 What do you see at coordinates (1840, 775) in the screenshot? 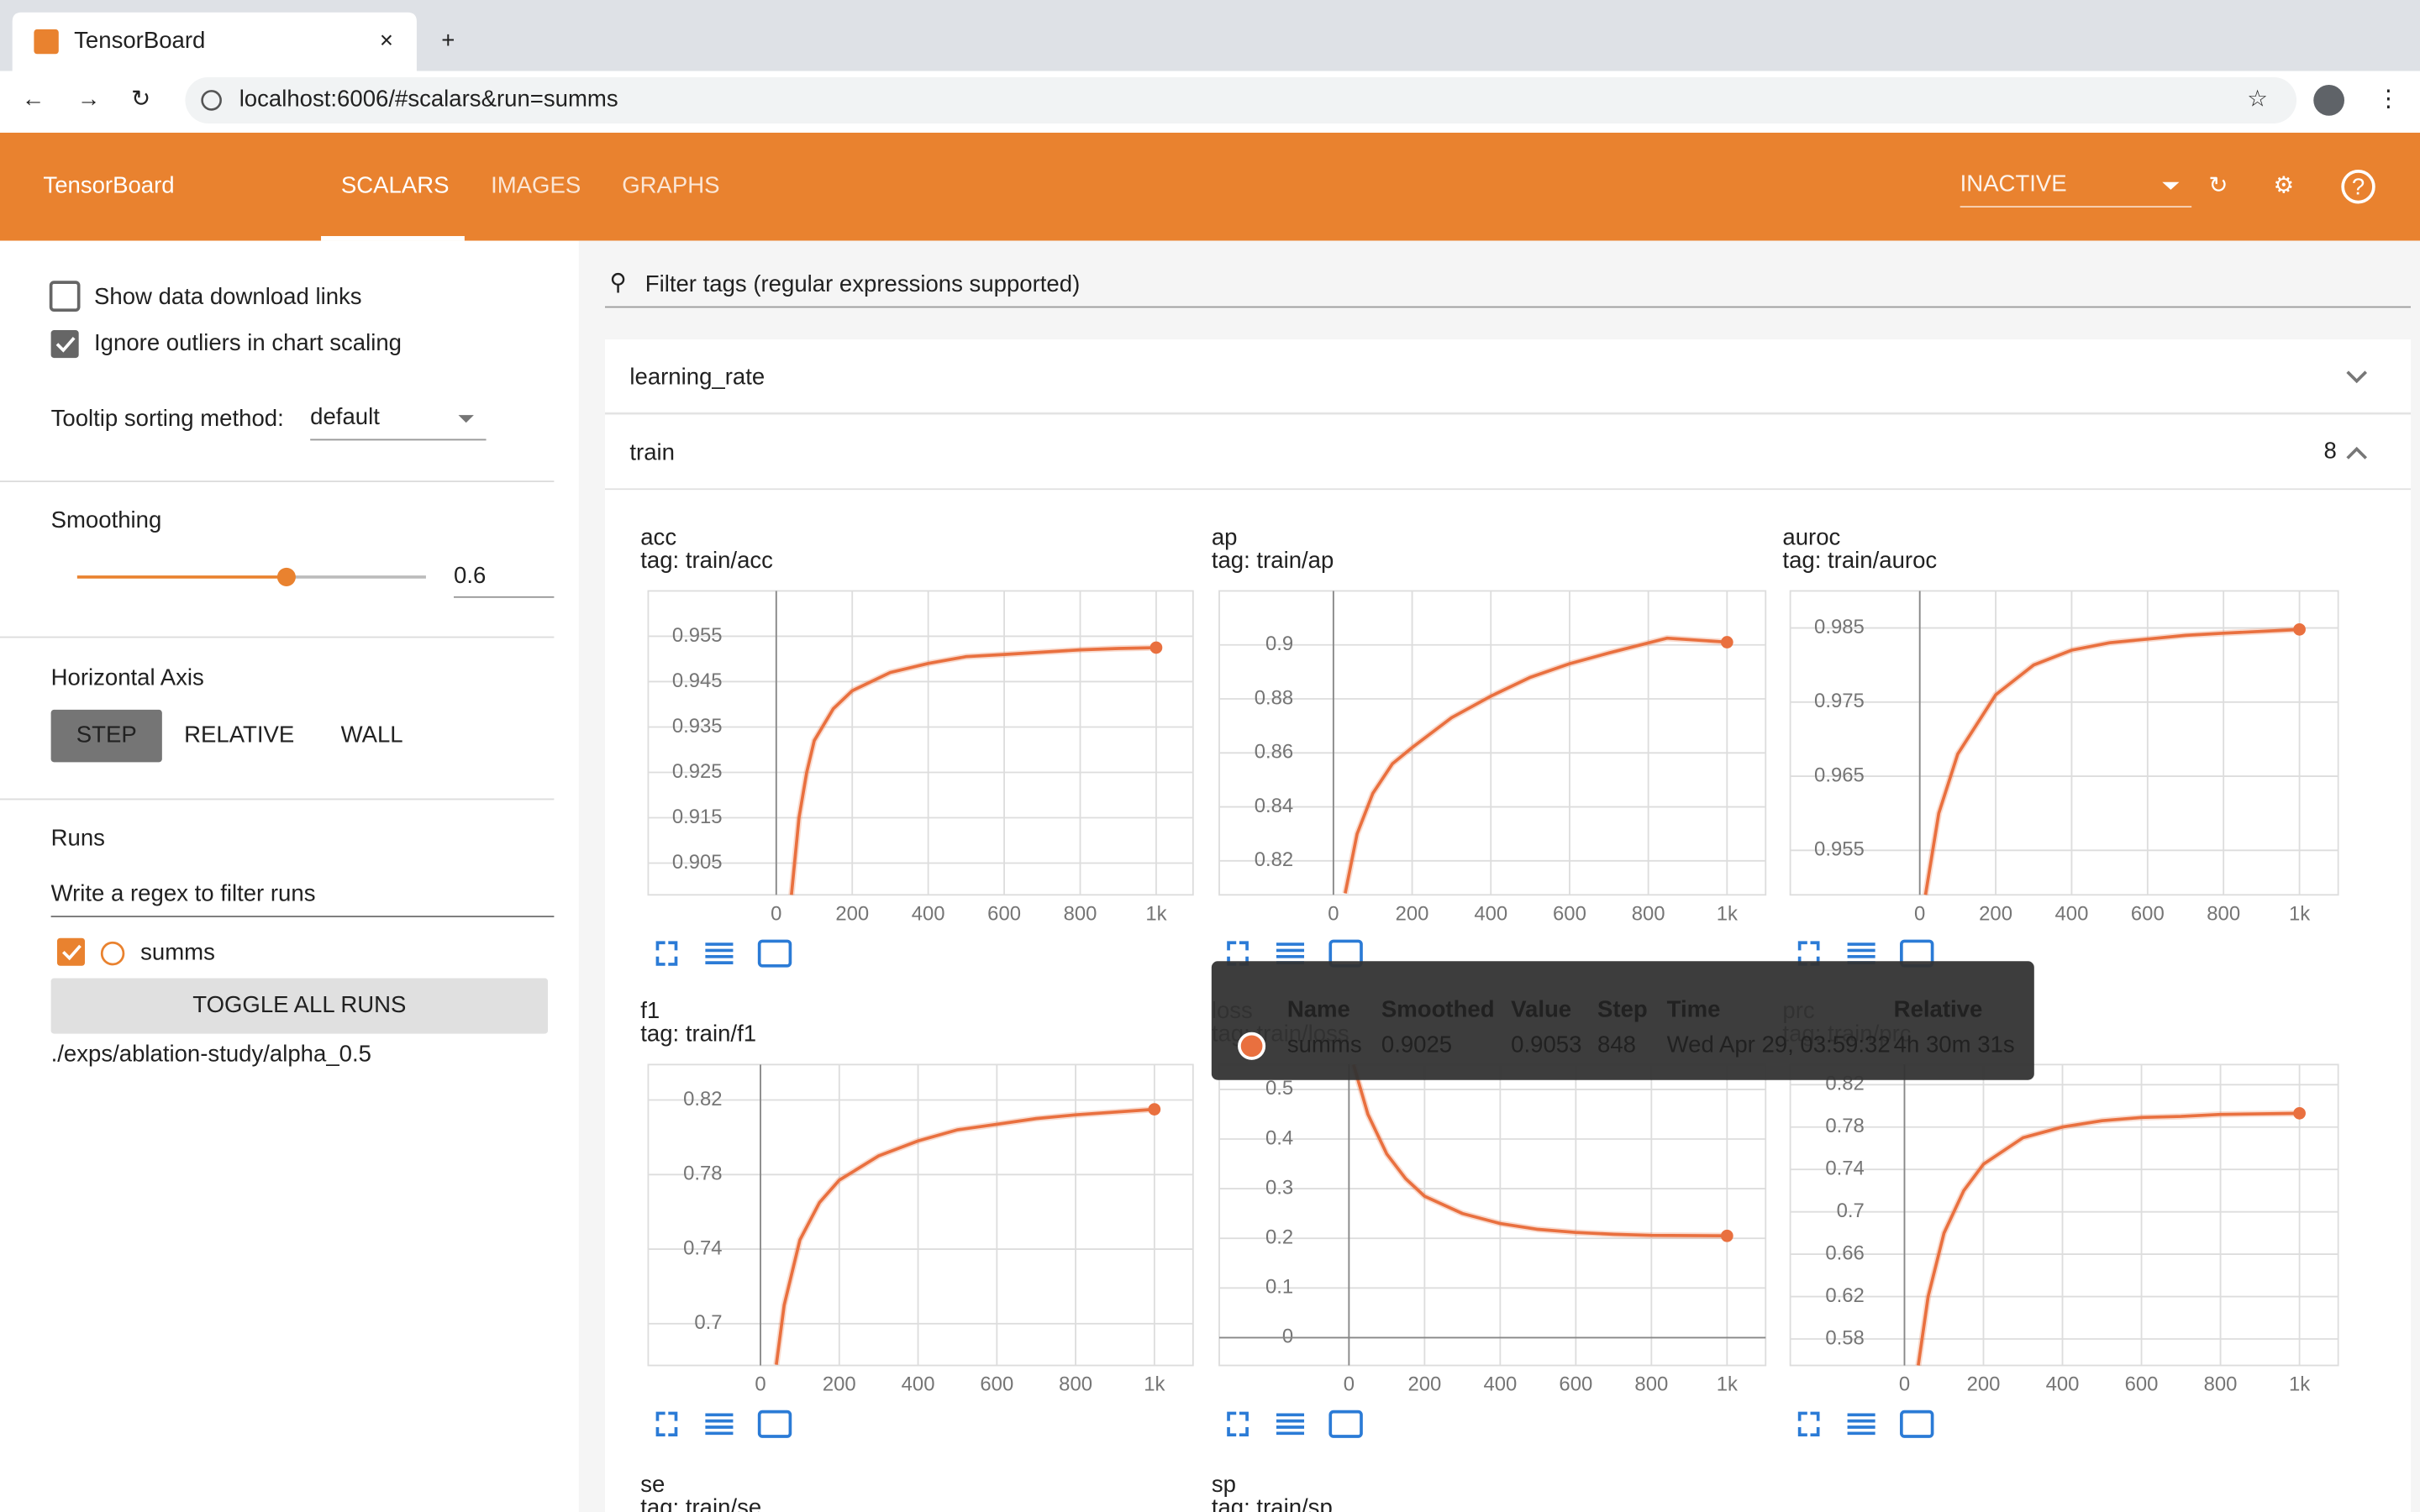
I see `y-tick-label: 0.965` at bounding box center [1840, 775].